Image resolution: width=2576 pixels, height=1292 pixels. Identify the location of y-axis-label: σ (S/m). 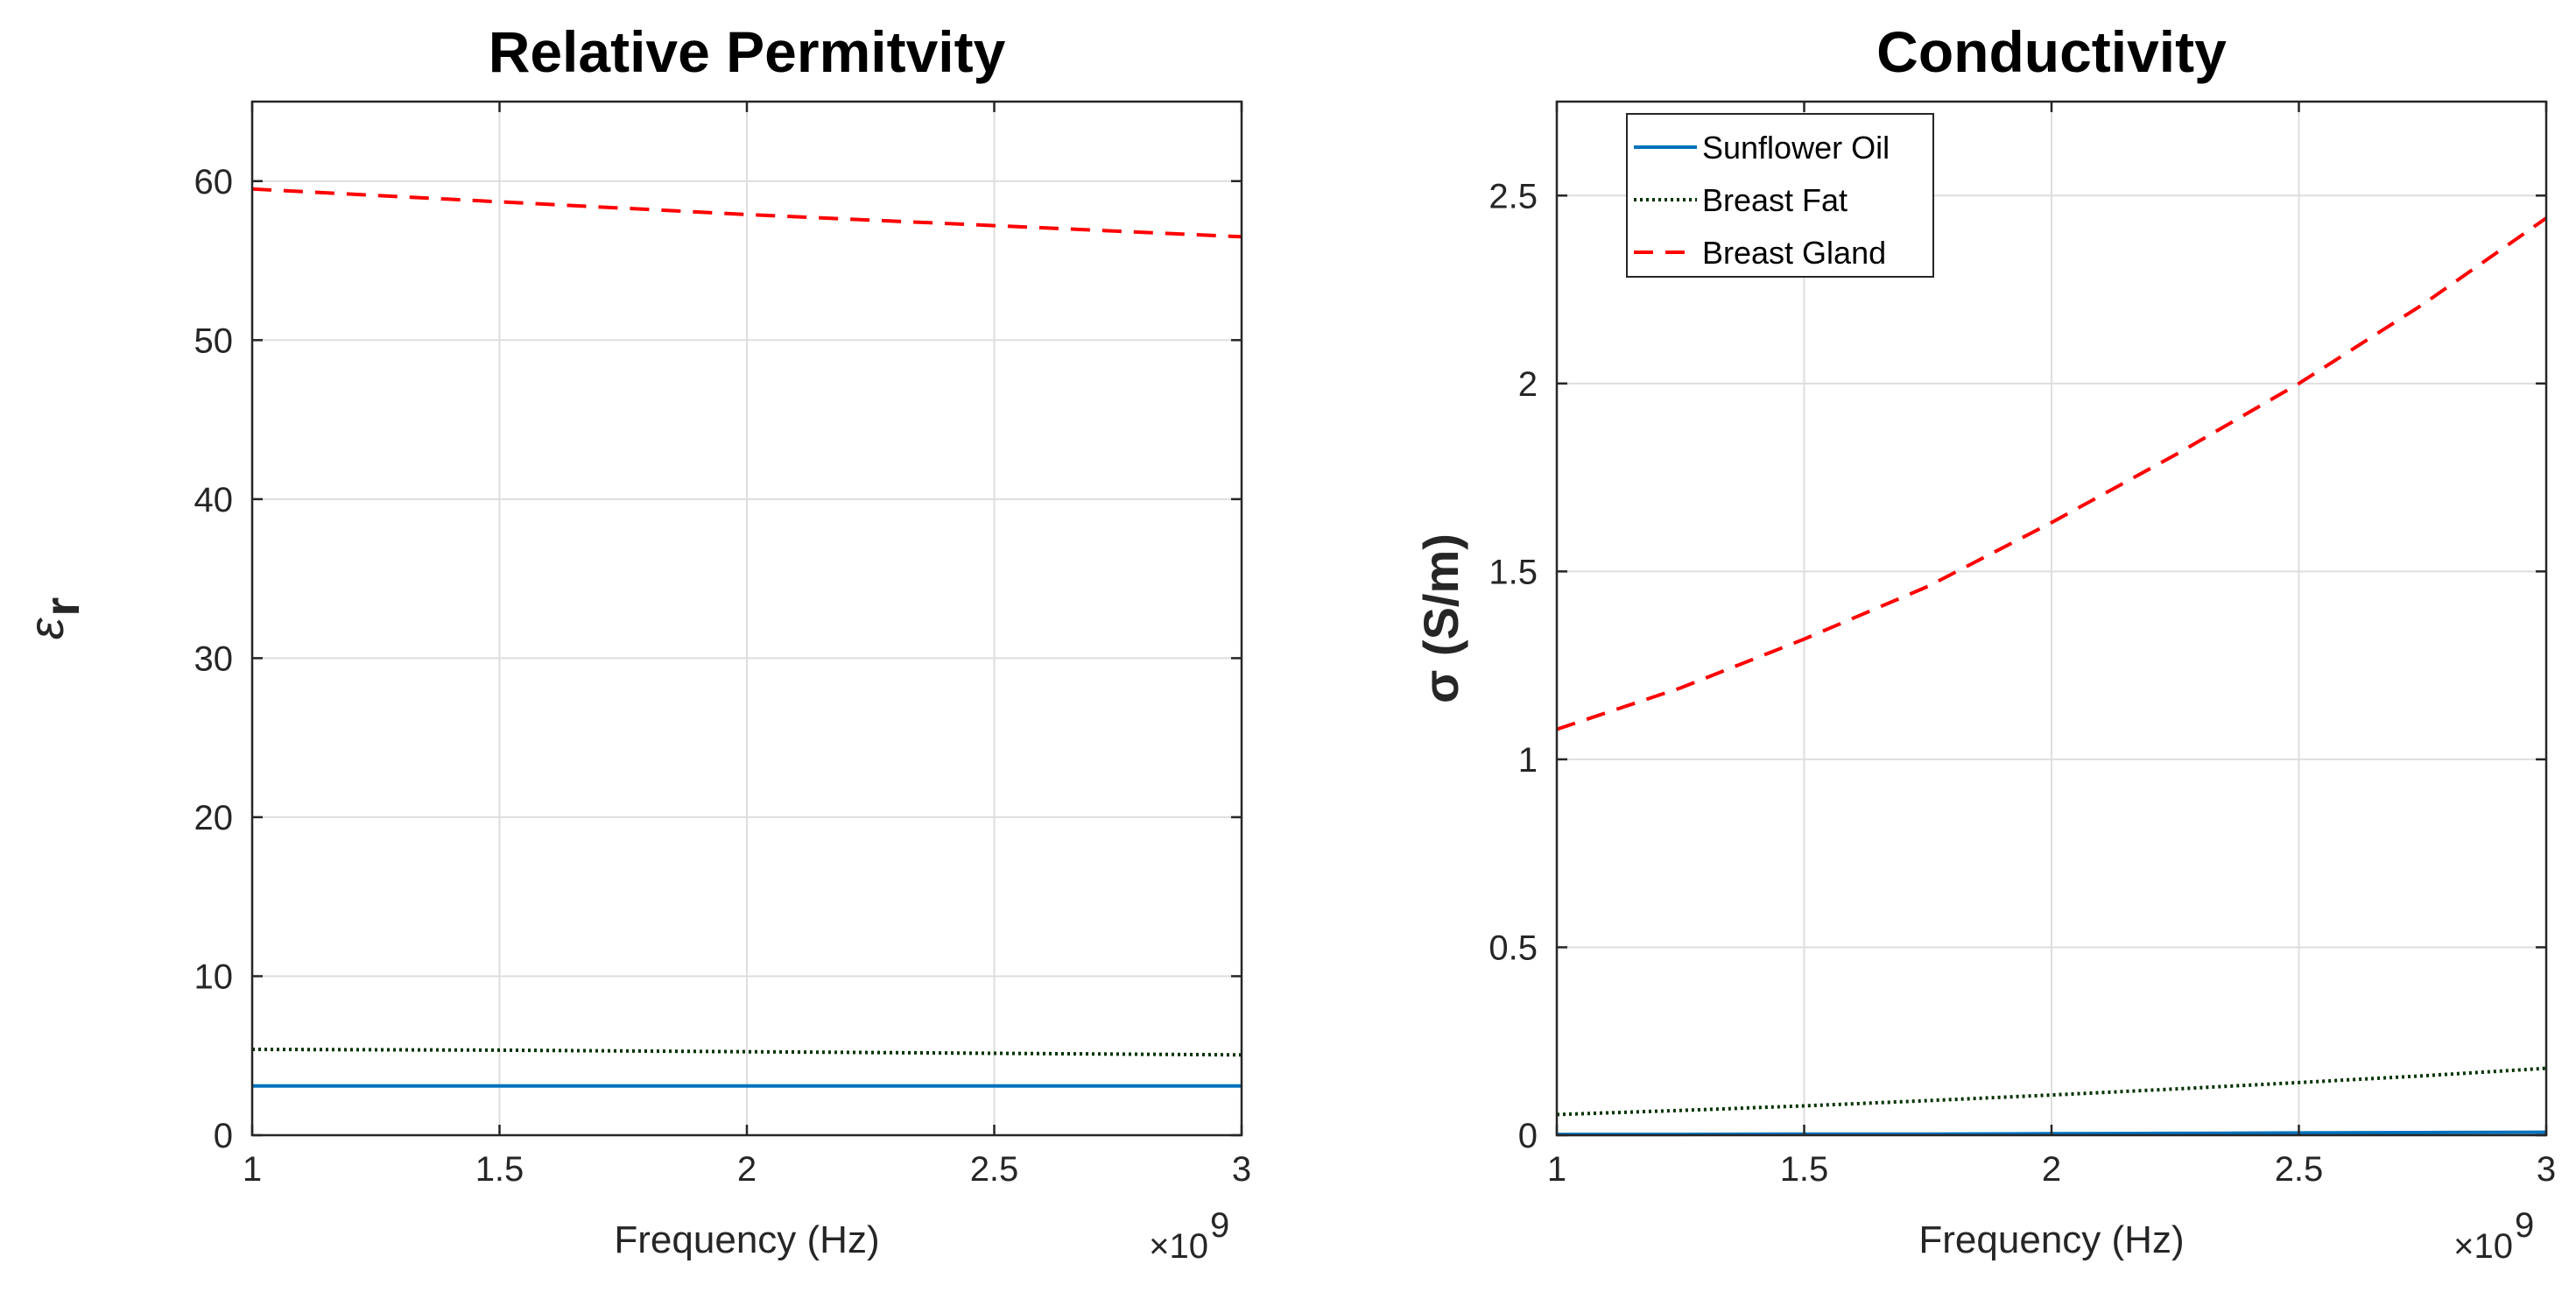
(1440, 618).